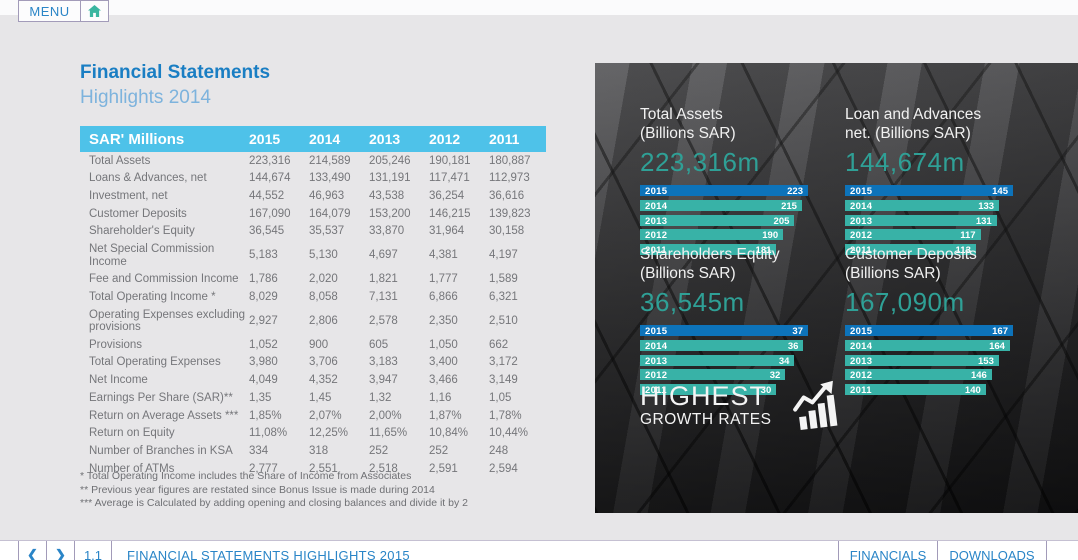 This screenshot has height=560, width=1078. Describe the element at coordinates (445, 415) in the screenshot. I see `row-value: 1,87%` at that location.